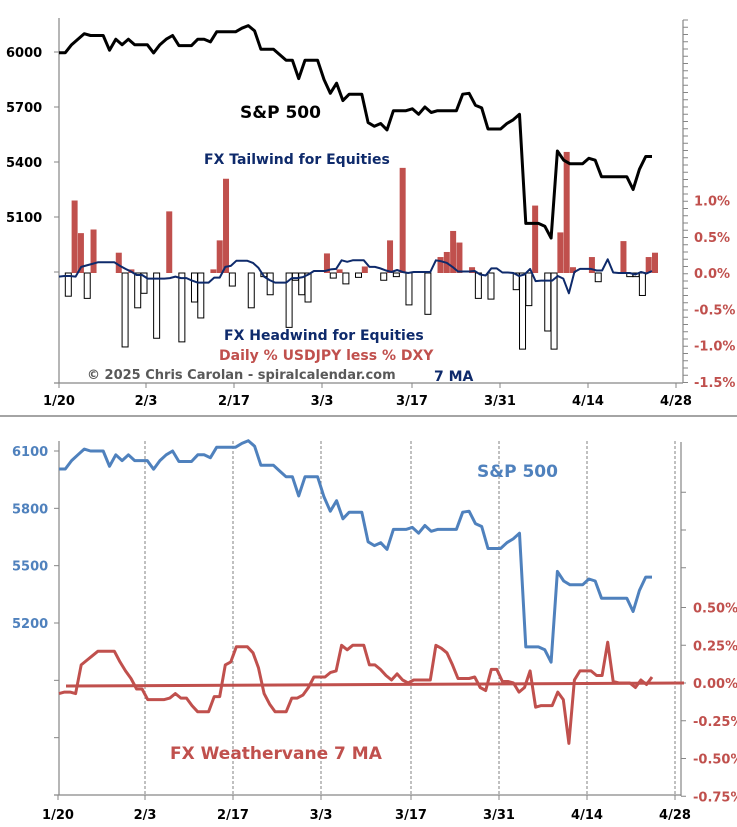 This screenshot has width=737, height=827. I want to click on left-tick-label: 6100, so click(30, 452).